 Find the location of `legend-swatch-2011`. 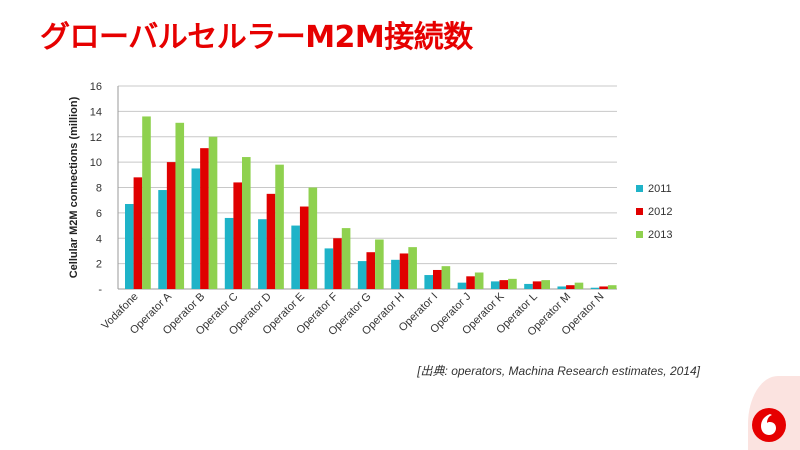

legend-swatch-2011 is located at coordinates (639, 188).